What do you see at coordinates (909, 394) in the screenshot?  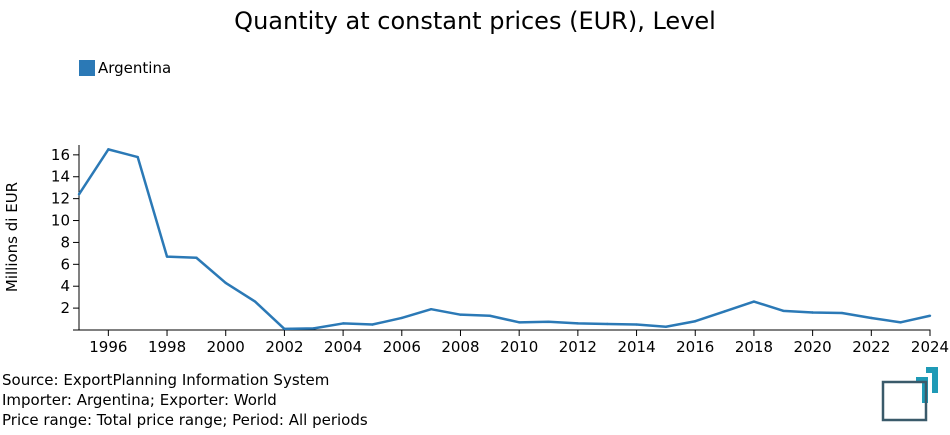 I see `exportplanning-logo-icon` at bounding box center [909, 394].